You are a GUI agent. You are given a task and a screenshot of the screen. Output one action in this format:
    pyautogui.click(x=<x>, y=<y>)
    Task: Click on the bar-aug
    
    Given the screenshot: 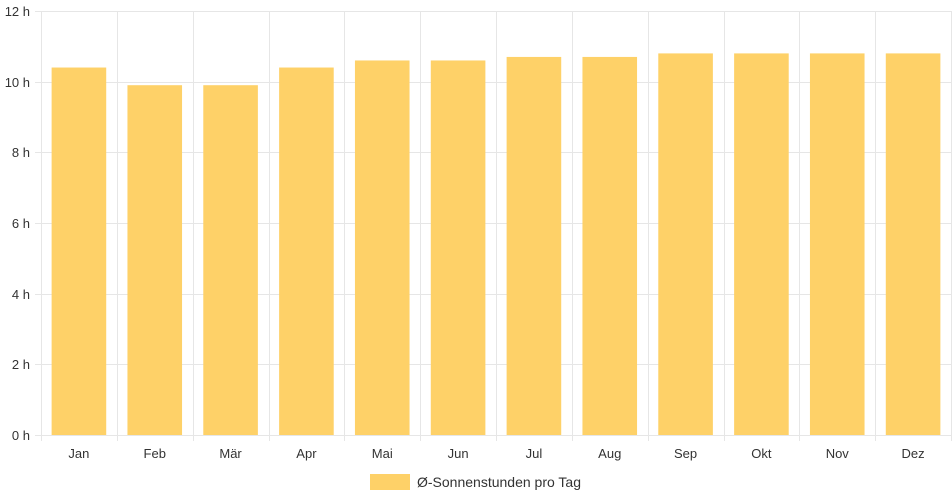 What is the action you would take?
    pyautogui.click(x=610, y=245)
    